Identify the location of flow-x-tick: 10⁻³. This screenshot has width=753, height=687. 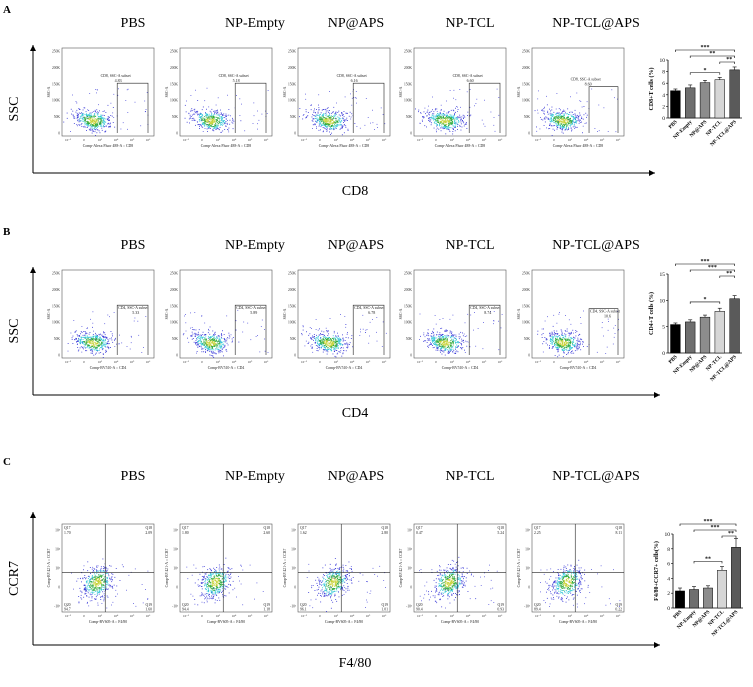
(304, 140).